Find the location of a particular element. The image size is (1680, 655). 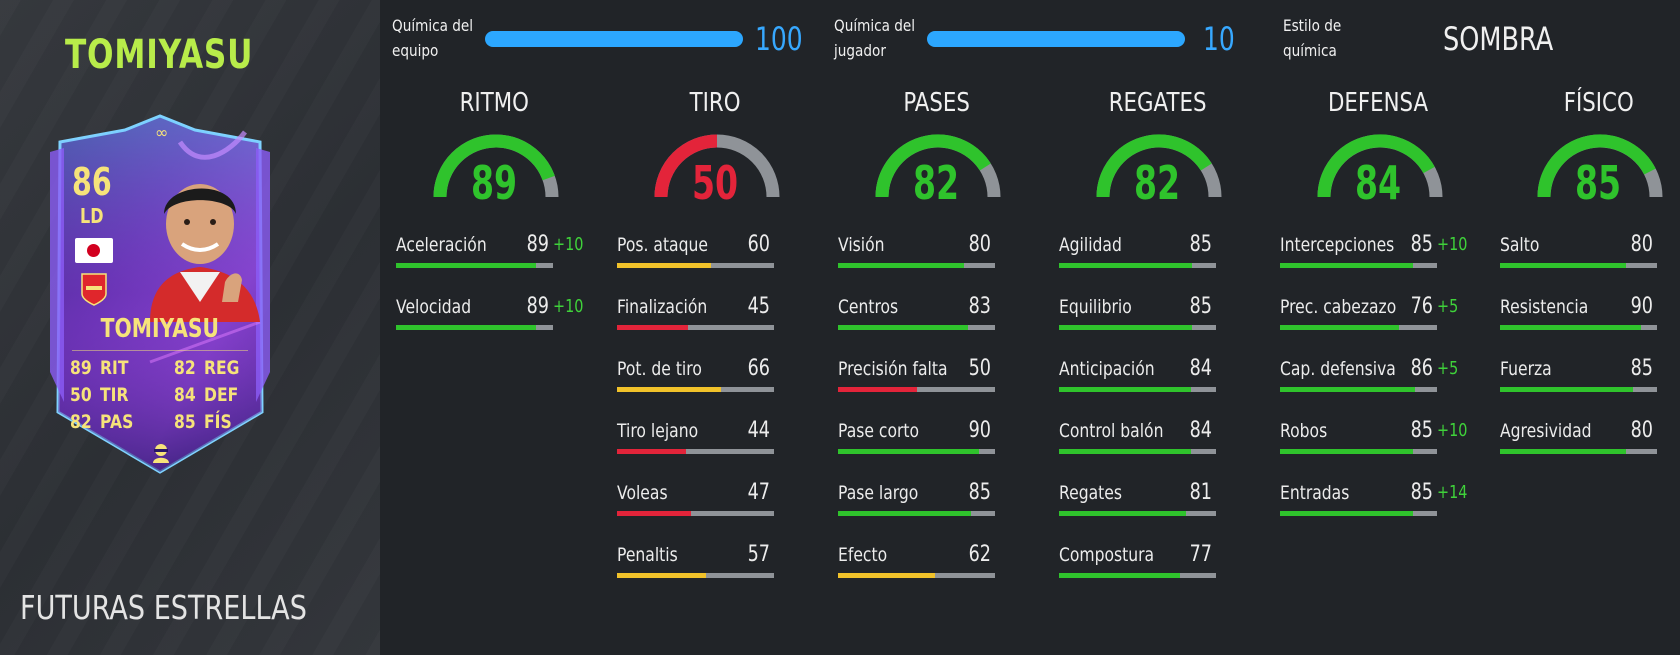

card-stat-reg: 82 REG is located at coordinates (207, 368).